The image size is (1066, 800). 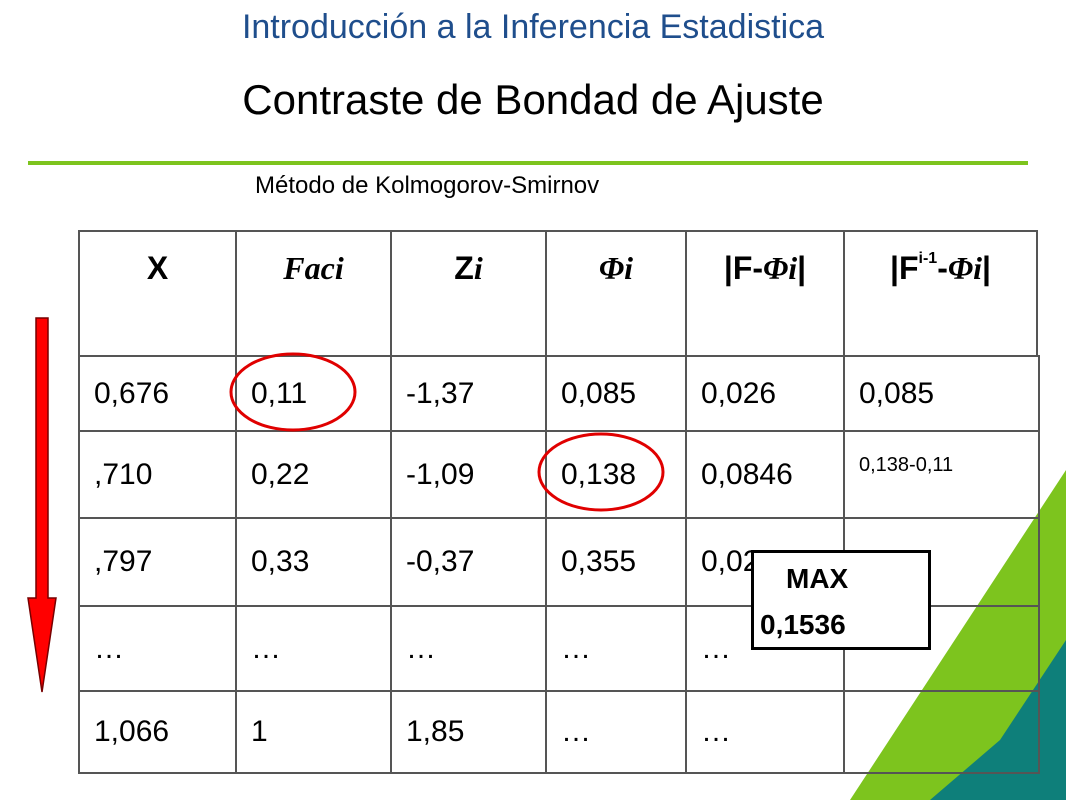 What do you see at coordinates (940, 293) in the screenshot?
I see `header-cell: |F i-1- Φi |` at bounding box center [940, 293].